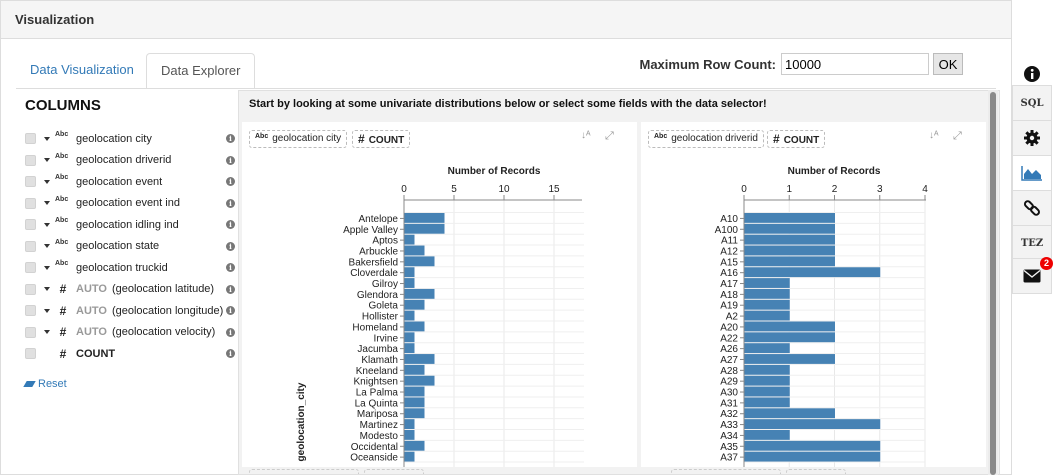 The width and height of the screenshot is (1054, 475). Describe the element at coordinates (298, 139) in the screenshot. I see `field-chip-city: Abc geolocation city` at that location.